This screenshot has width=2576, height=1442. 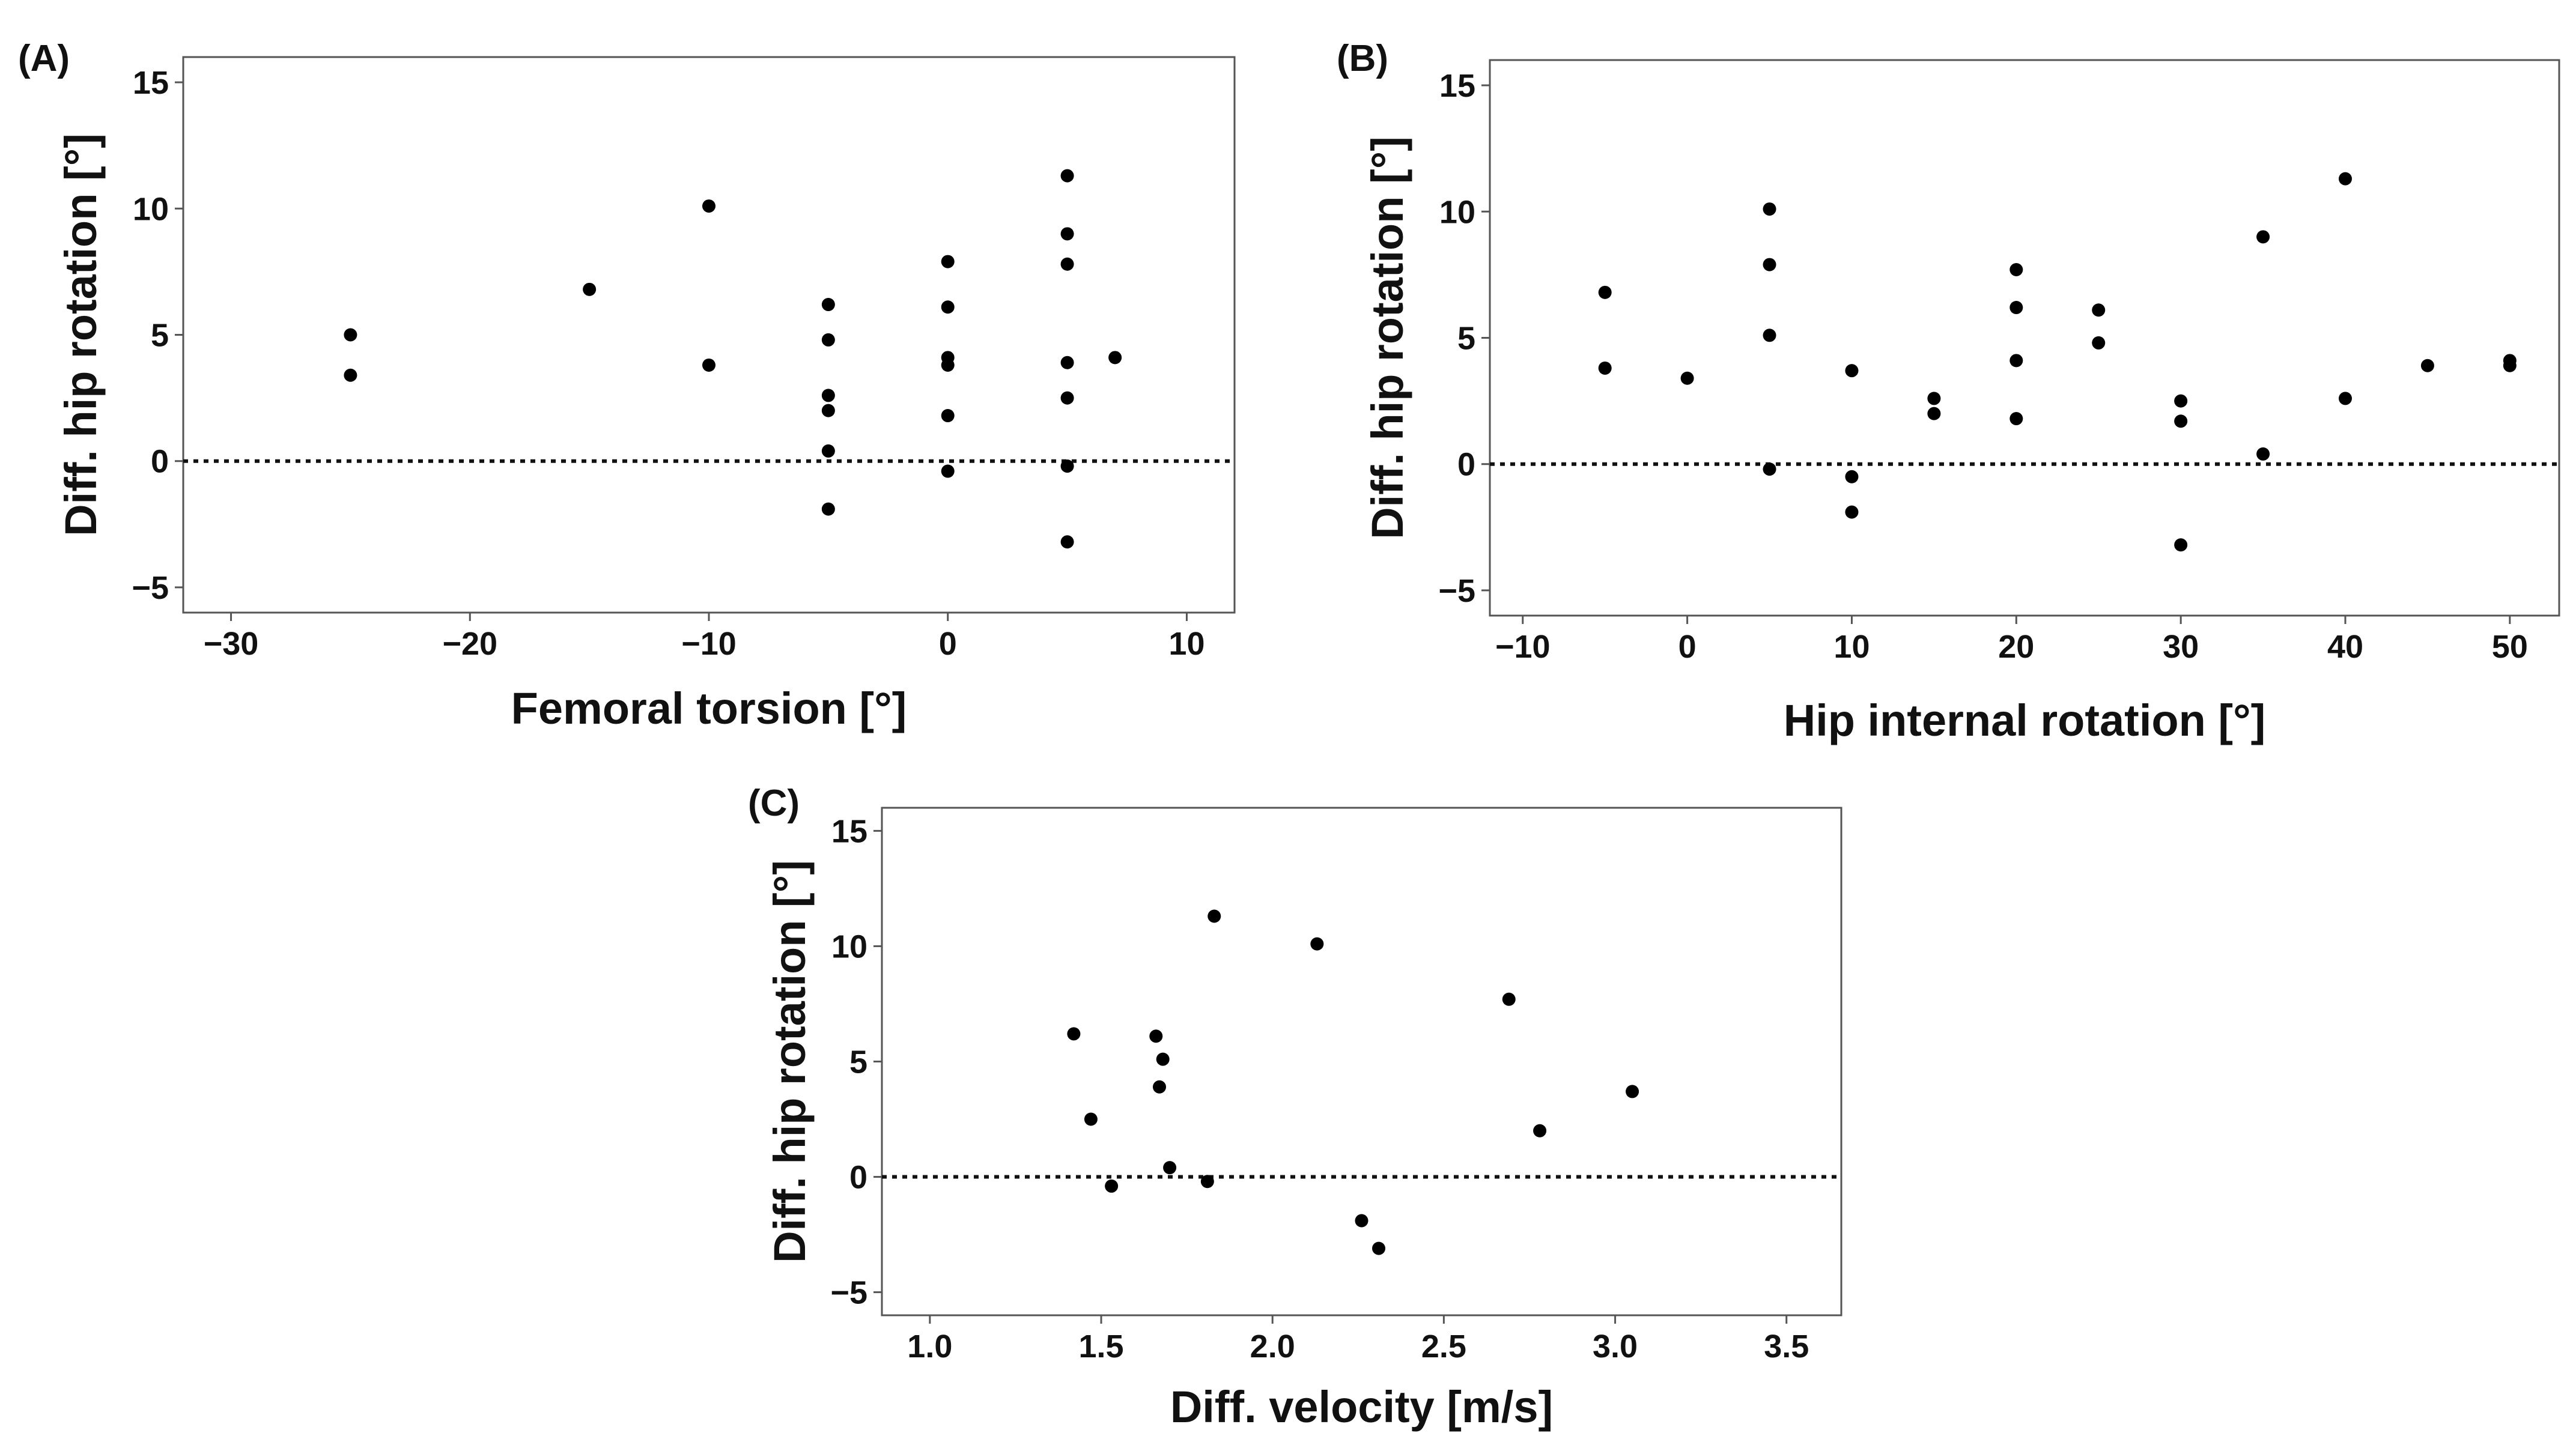 I want to click on x-axis-title: Diff. velocity [m/s], so click(x=1361, y=1407).